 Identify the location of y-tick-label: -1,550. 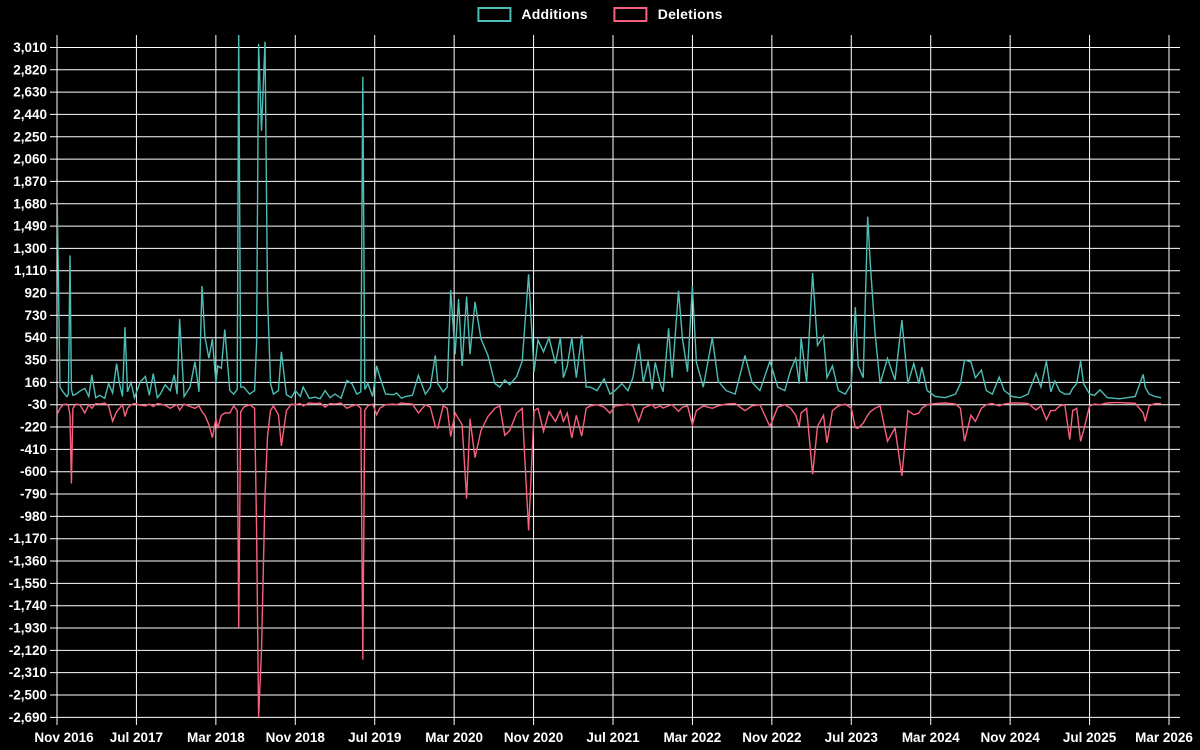
(28, 583).